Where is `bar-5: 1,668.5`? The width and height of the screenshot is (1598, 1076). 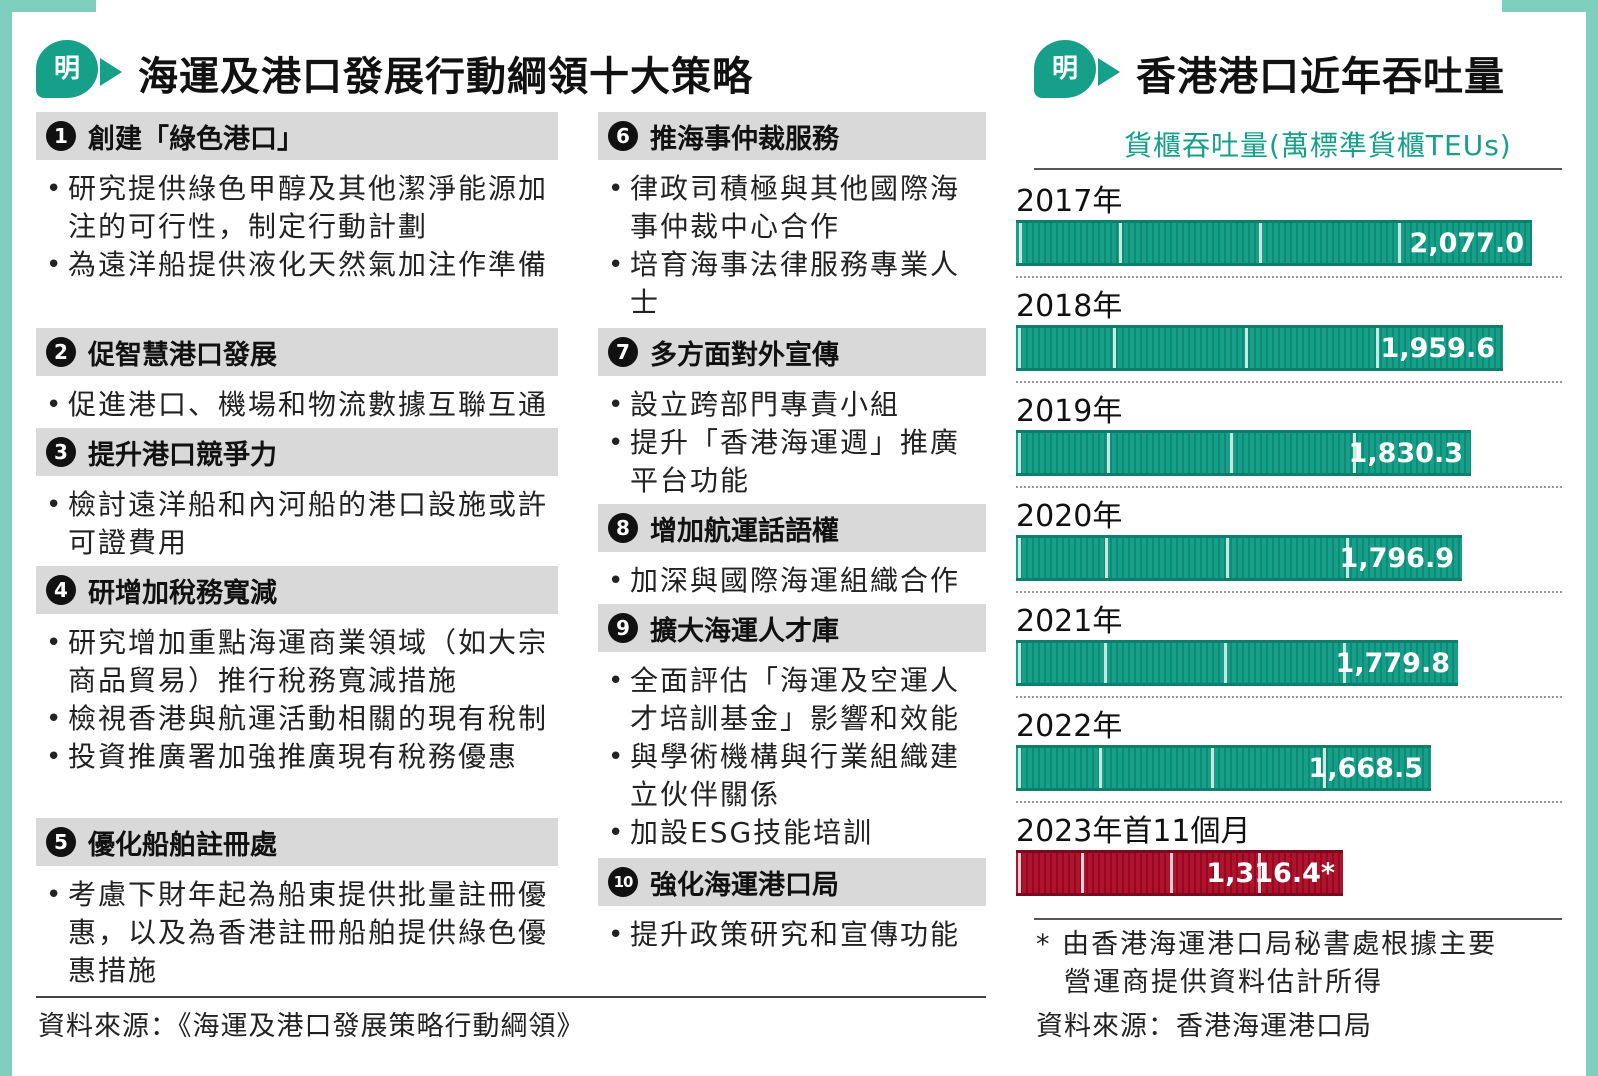
bar-5: 1,668.5 is located at coordinates (1223, 768).